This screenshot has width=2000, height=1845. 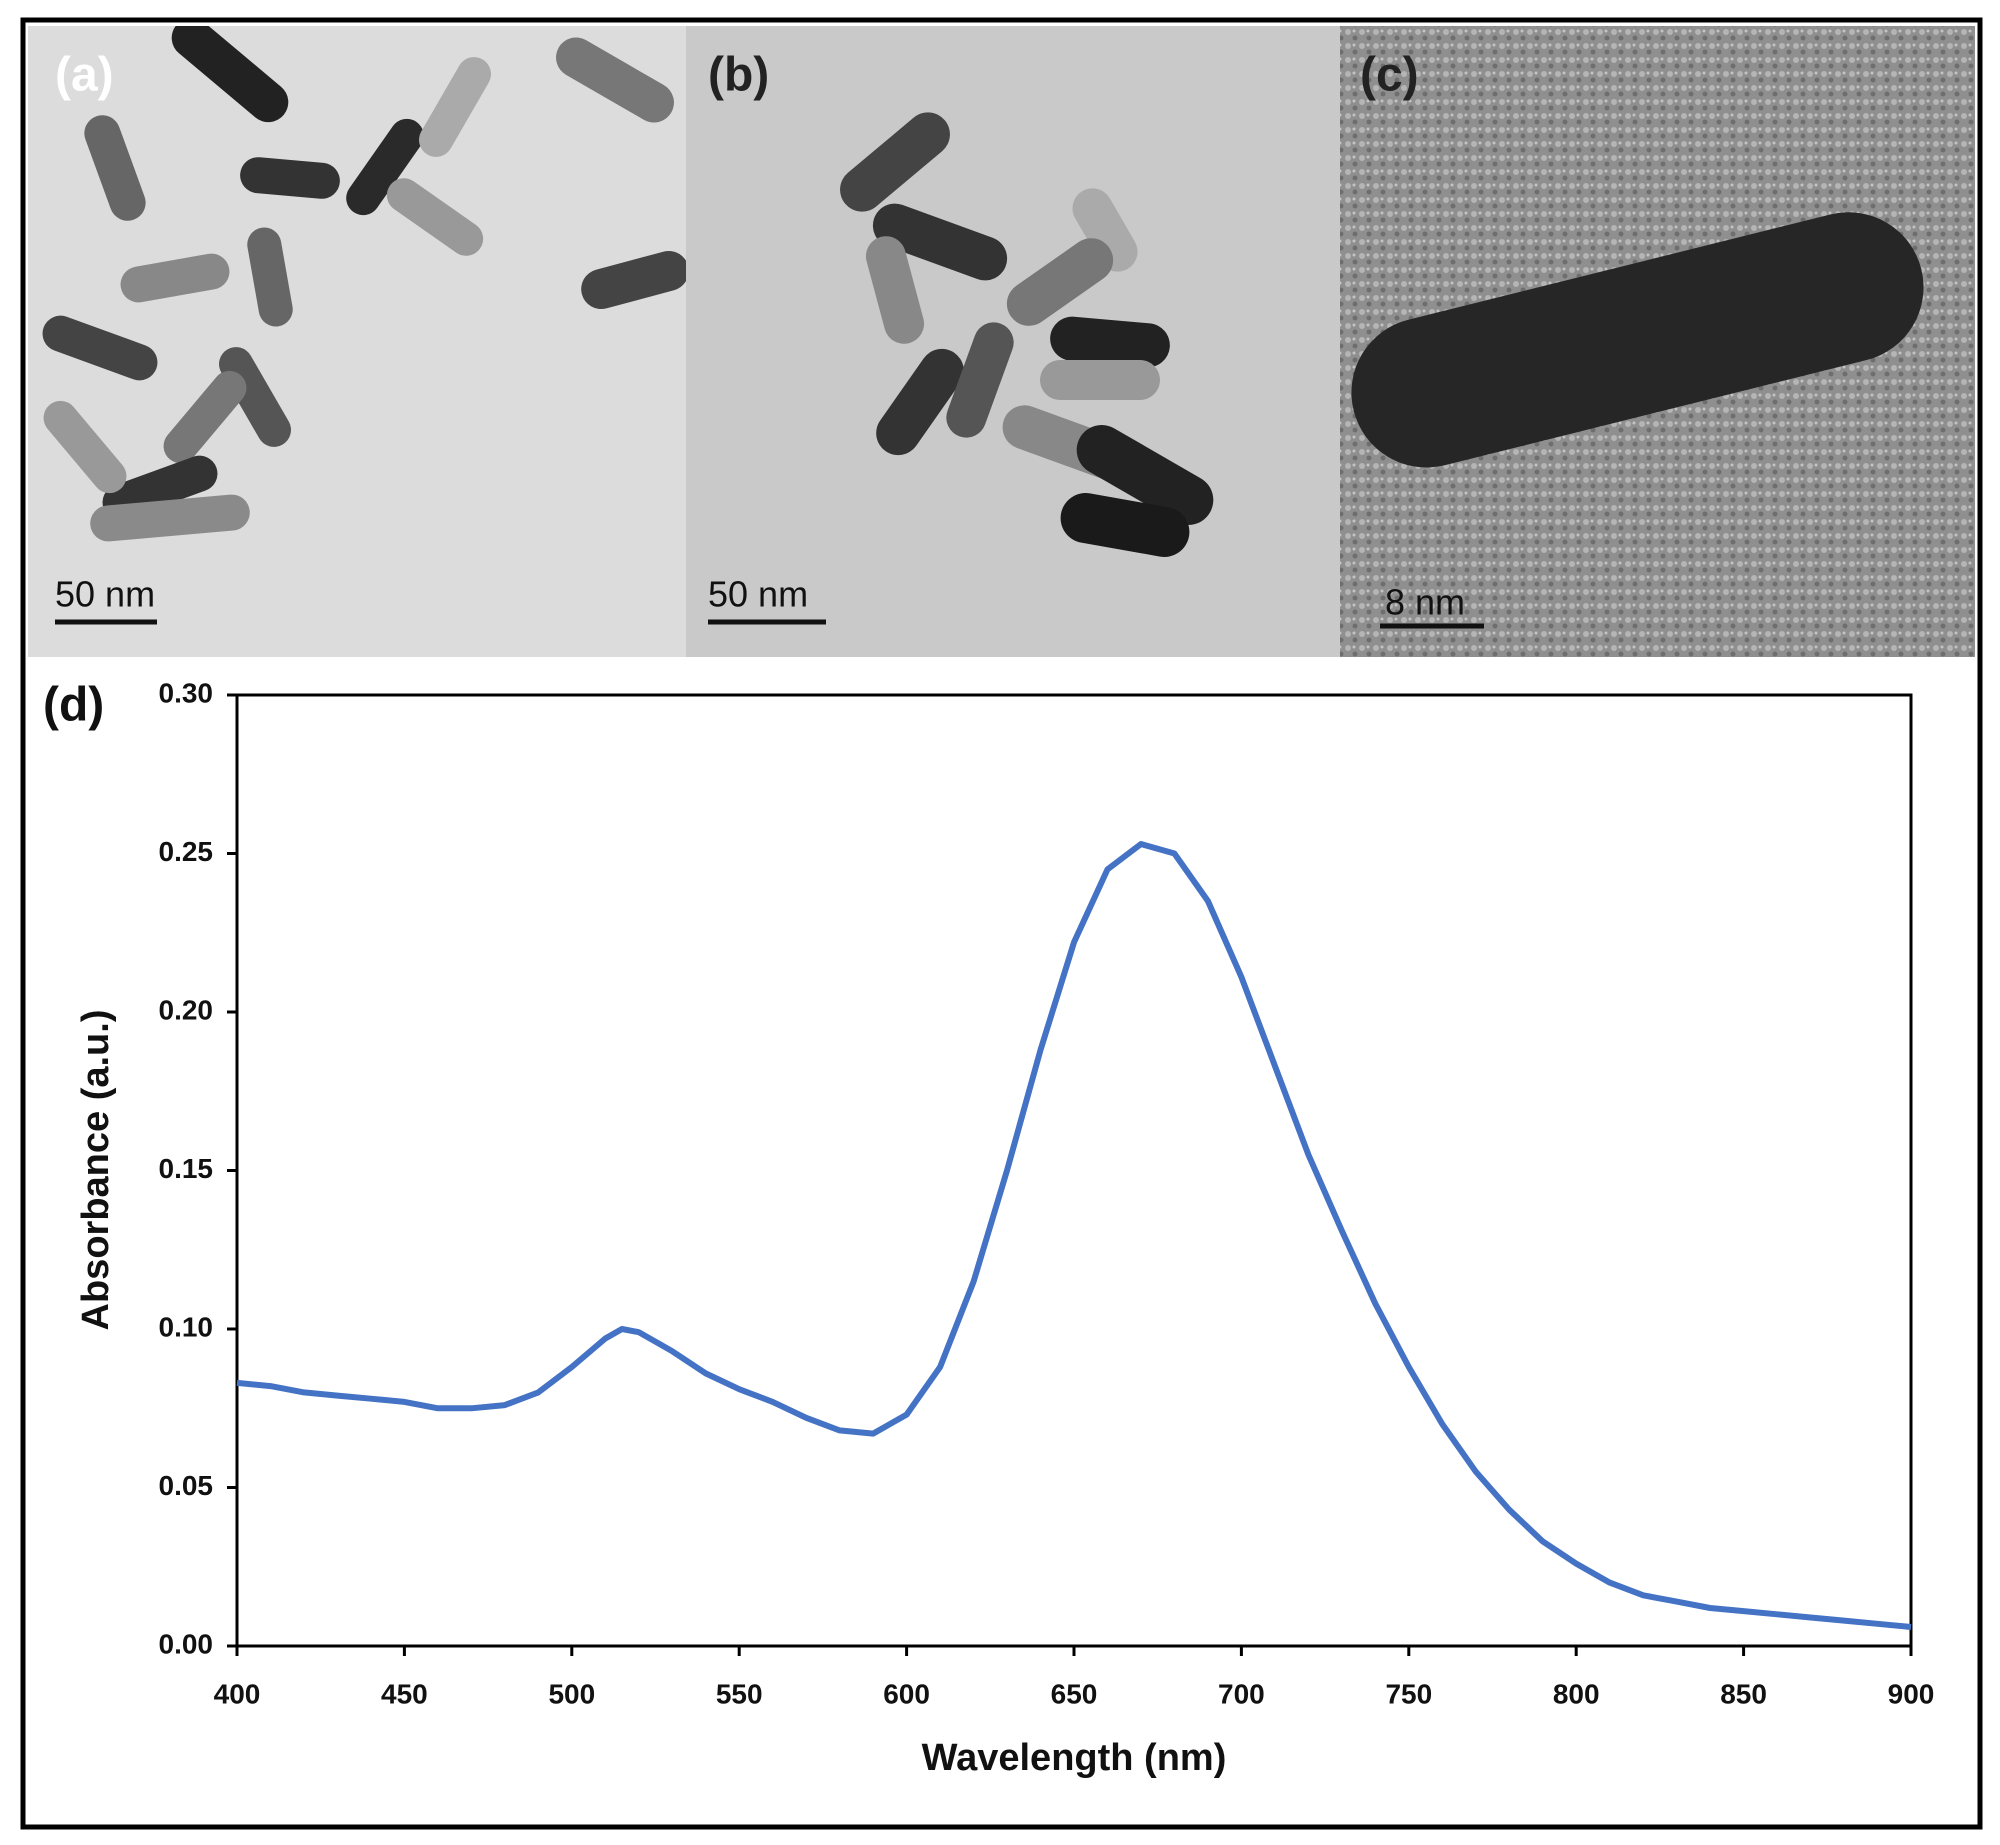 I want to click on x-tick-label: 750, so click(x=1408, y=1693).